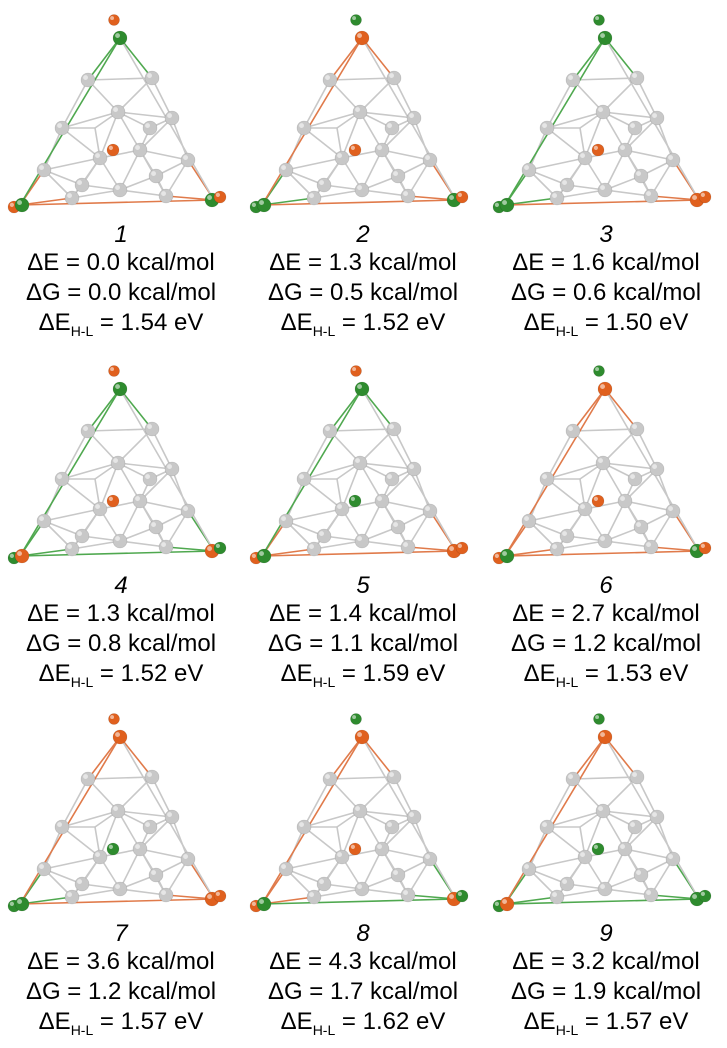  What do you see at coordinates (606, 613) in the screenshot?
I see `delta-e: ΔE = 2.7 kcal/mol` at bounding box center [606, 613].